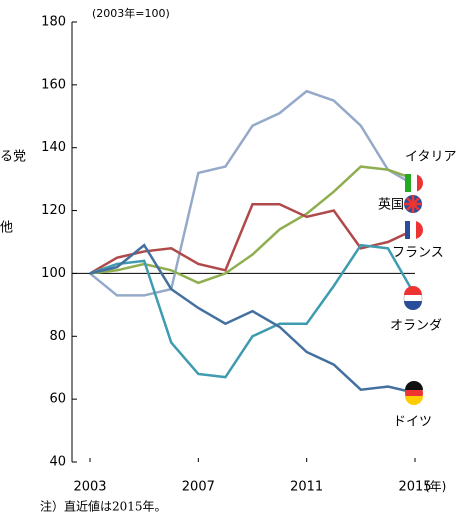 The height and width of the screenshot is (517, 465). I want to click on series-label: 英国, so click(391, 205).